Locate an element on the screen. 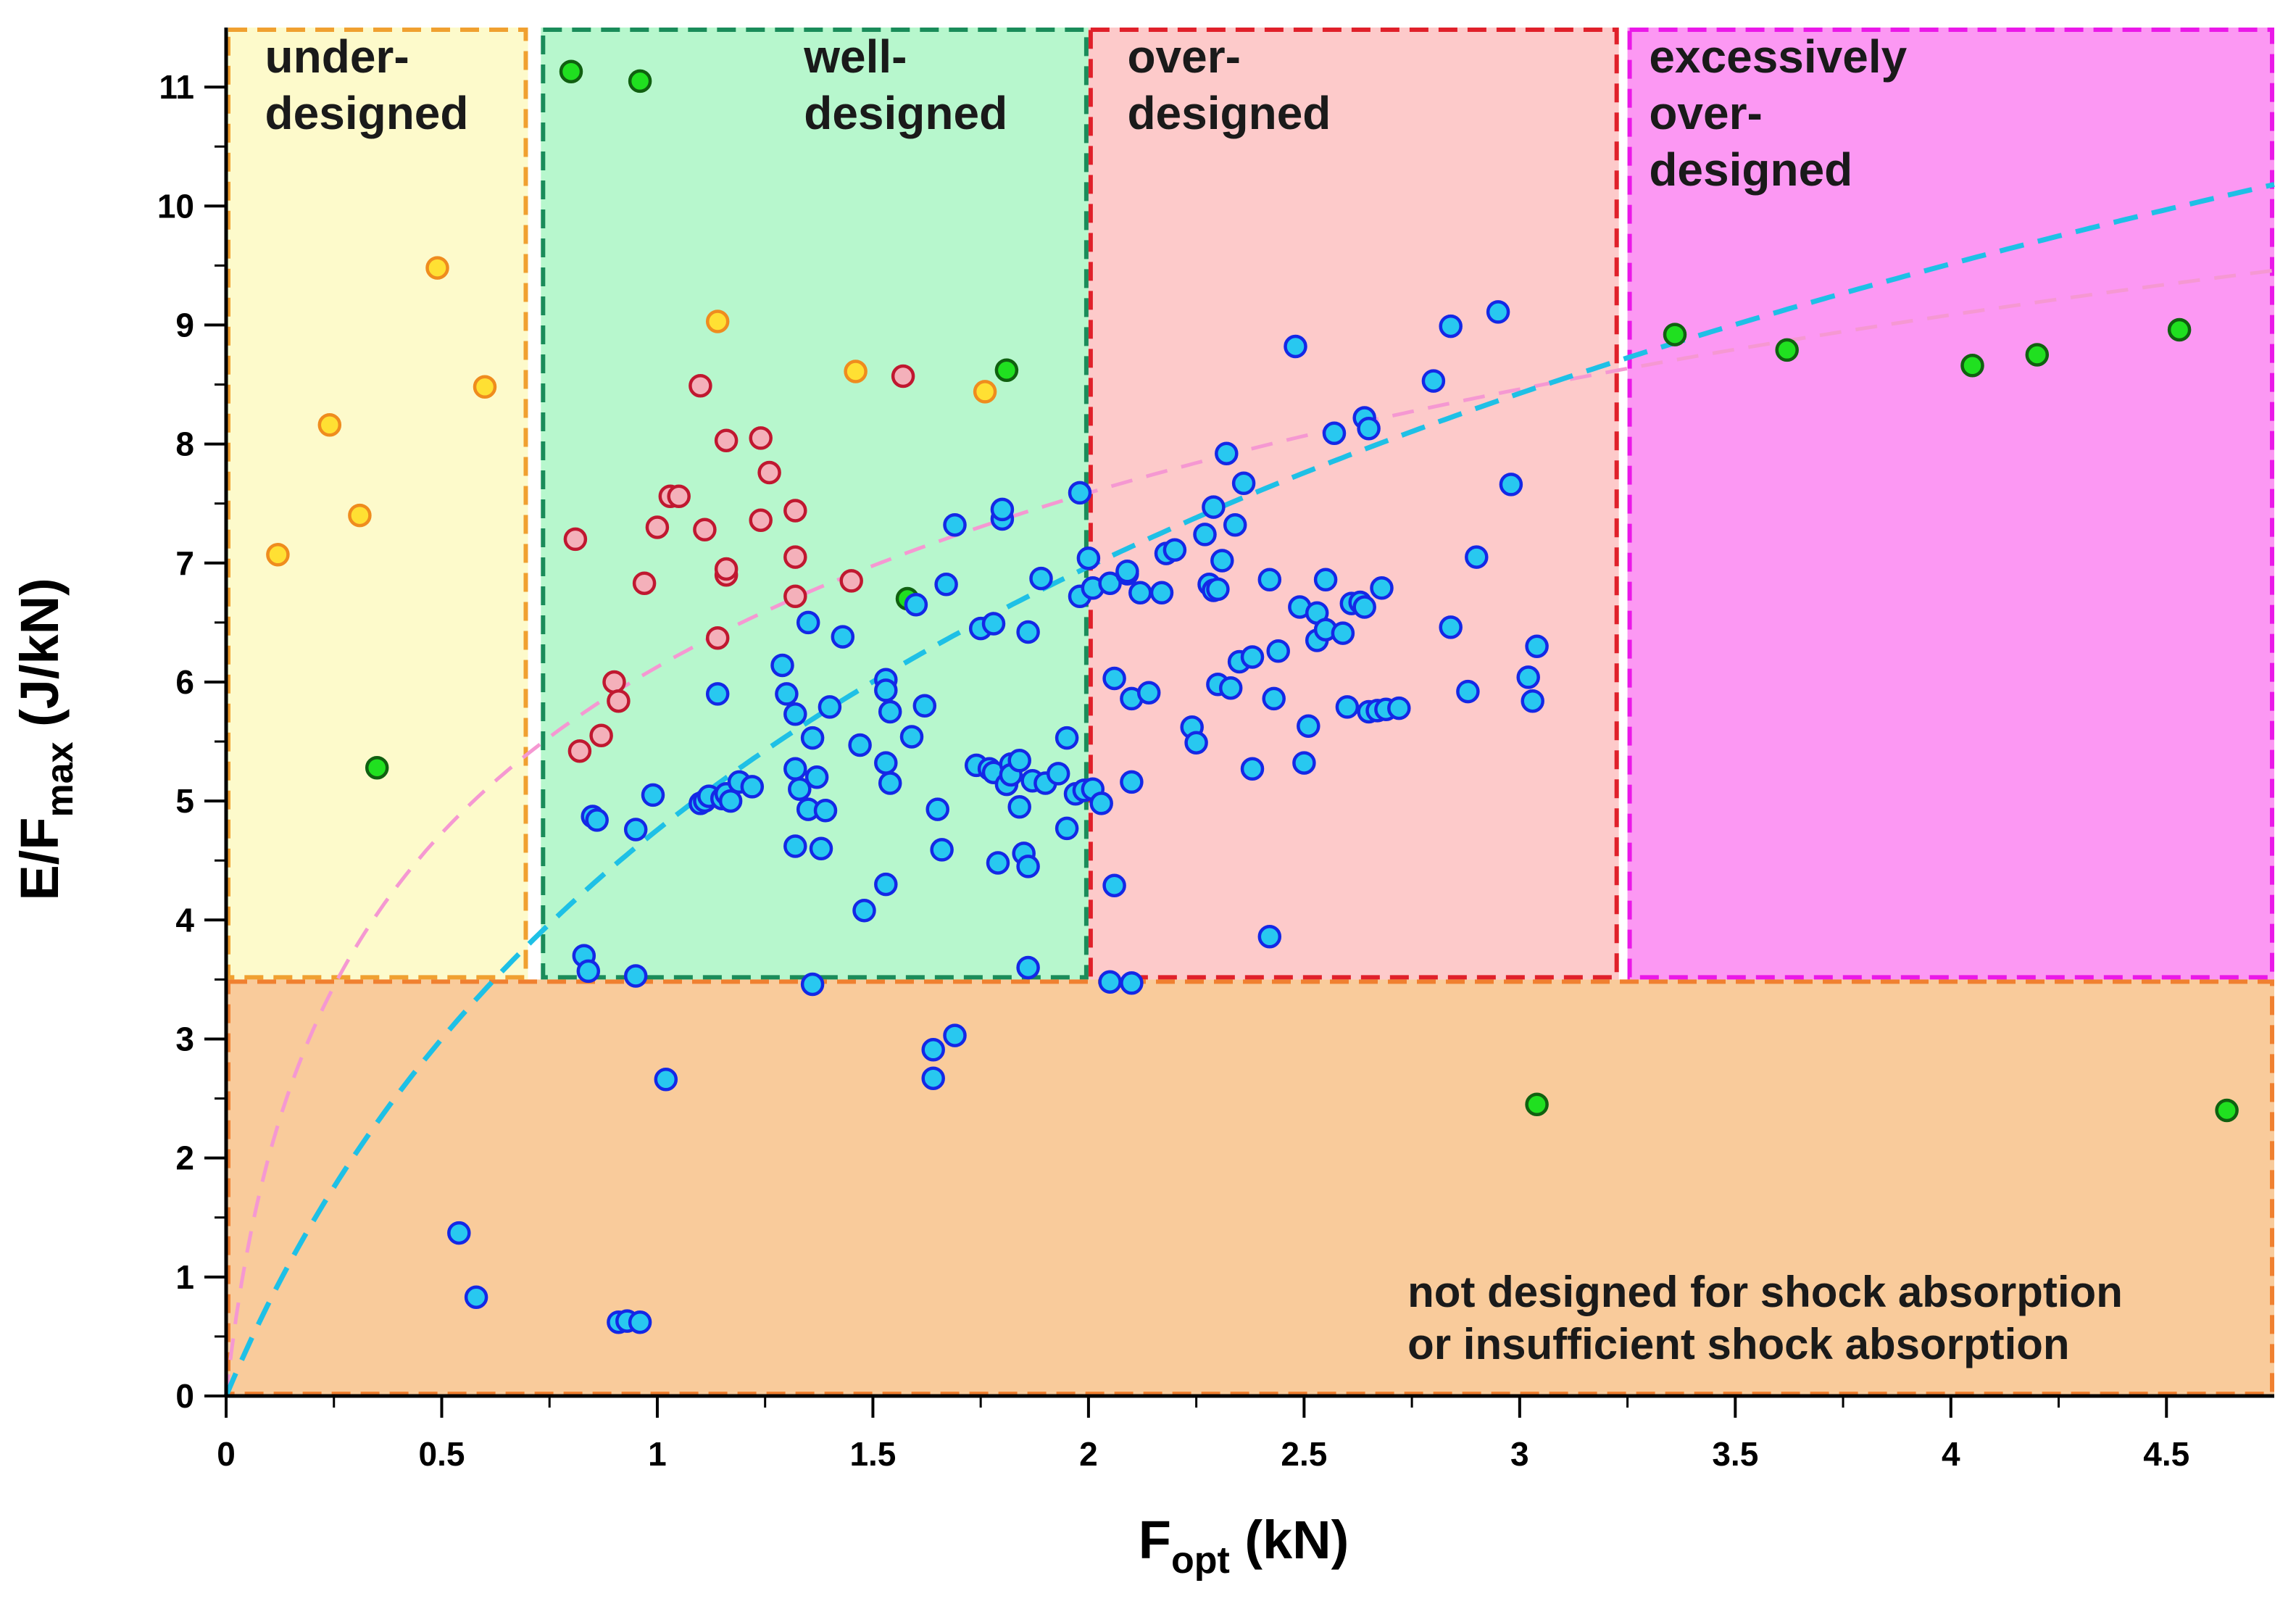 The height and width of the screenshot is (1604, 2296). y-axis-title-unit: (J/kN) is located at coordinates (39, 659).